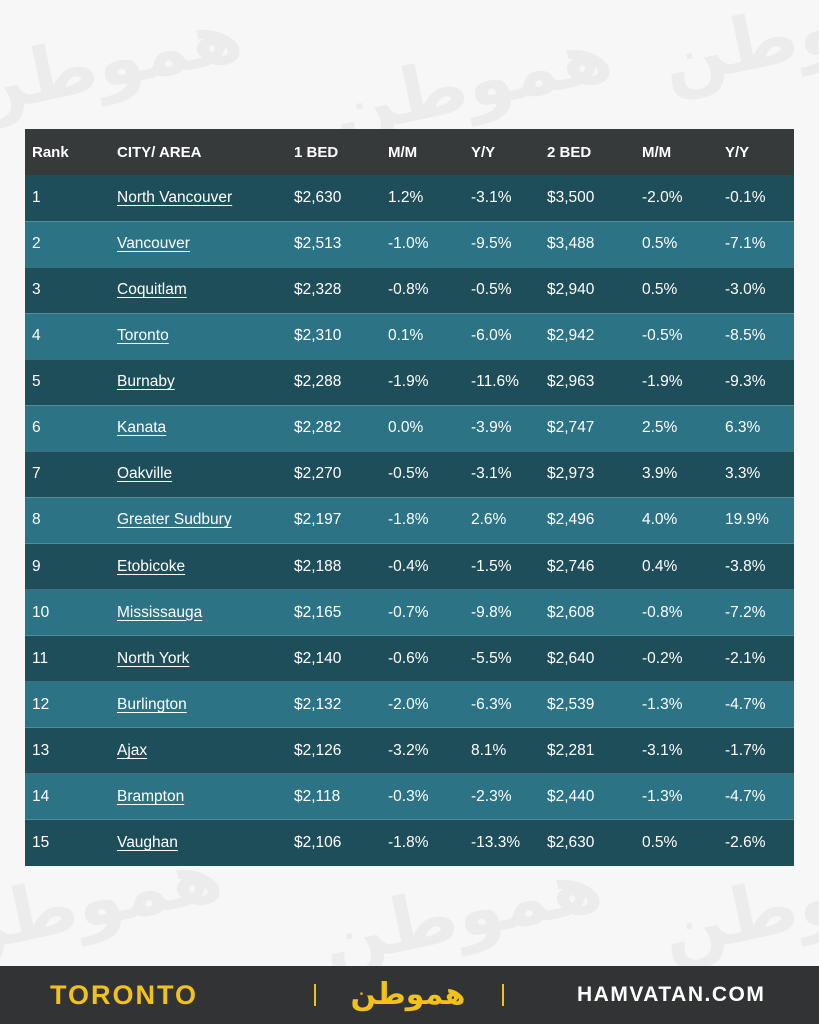  Describe the element at coordinates (153, 244) in the screenshot. I see `city-link: Vancouver` at that location.